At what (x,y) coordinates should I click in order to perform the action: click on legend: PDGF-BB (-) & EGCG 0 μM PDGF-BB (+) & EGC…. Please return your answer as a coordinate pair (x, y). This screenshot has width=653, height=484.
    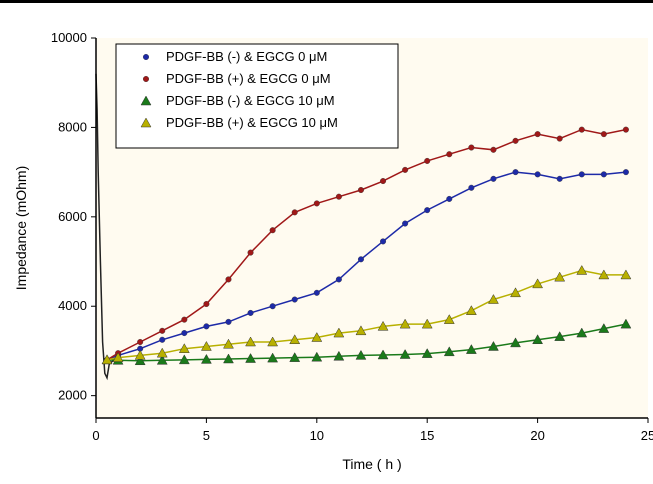
    Looking at the image, I should click on (257, 96).